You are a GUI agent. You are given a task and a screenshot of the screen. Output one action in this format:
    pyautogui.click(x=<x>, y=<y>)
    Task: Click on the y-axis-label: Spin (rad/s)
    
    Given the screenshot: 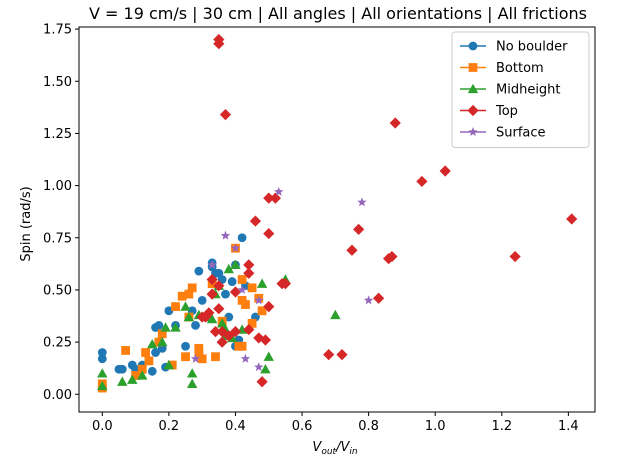 What is the action you would take?
    pyautogui.click(x=26, y=223)
    